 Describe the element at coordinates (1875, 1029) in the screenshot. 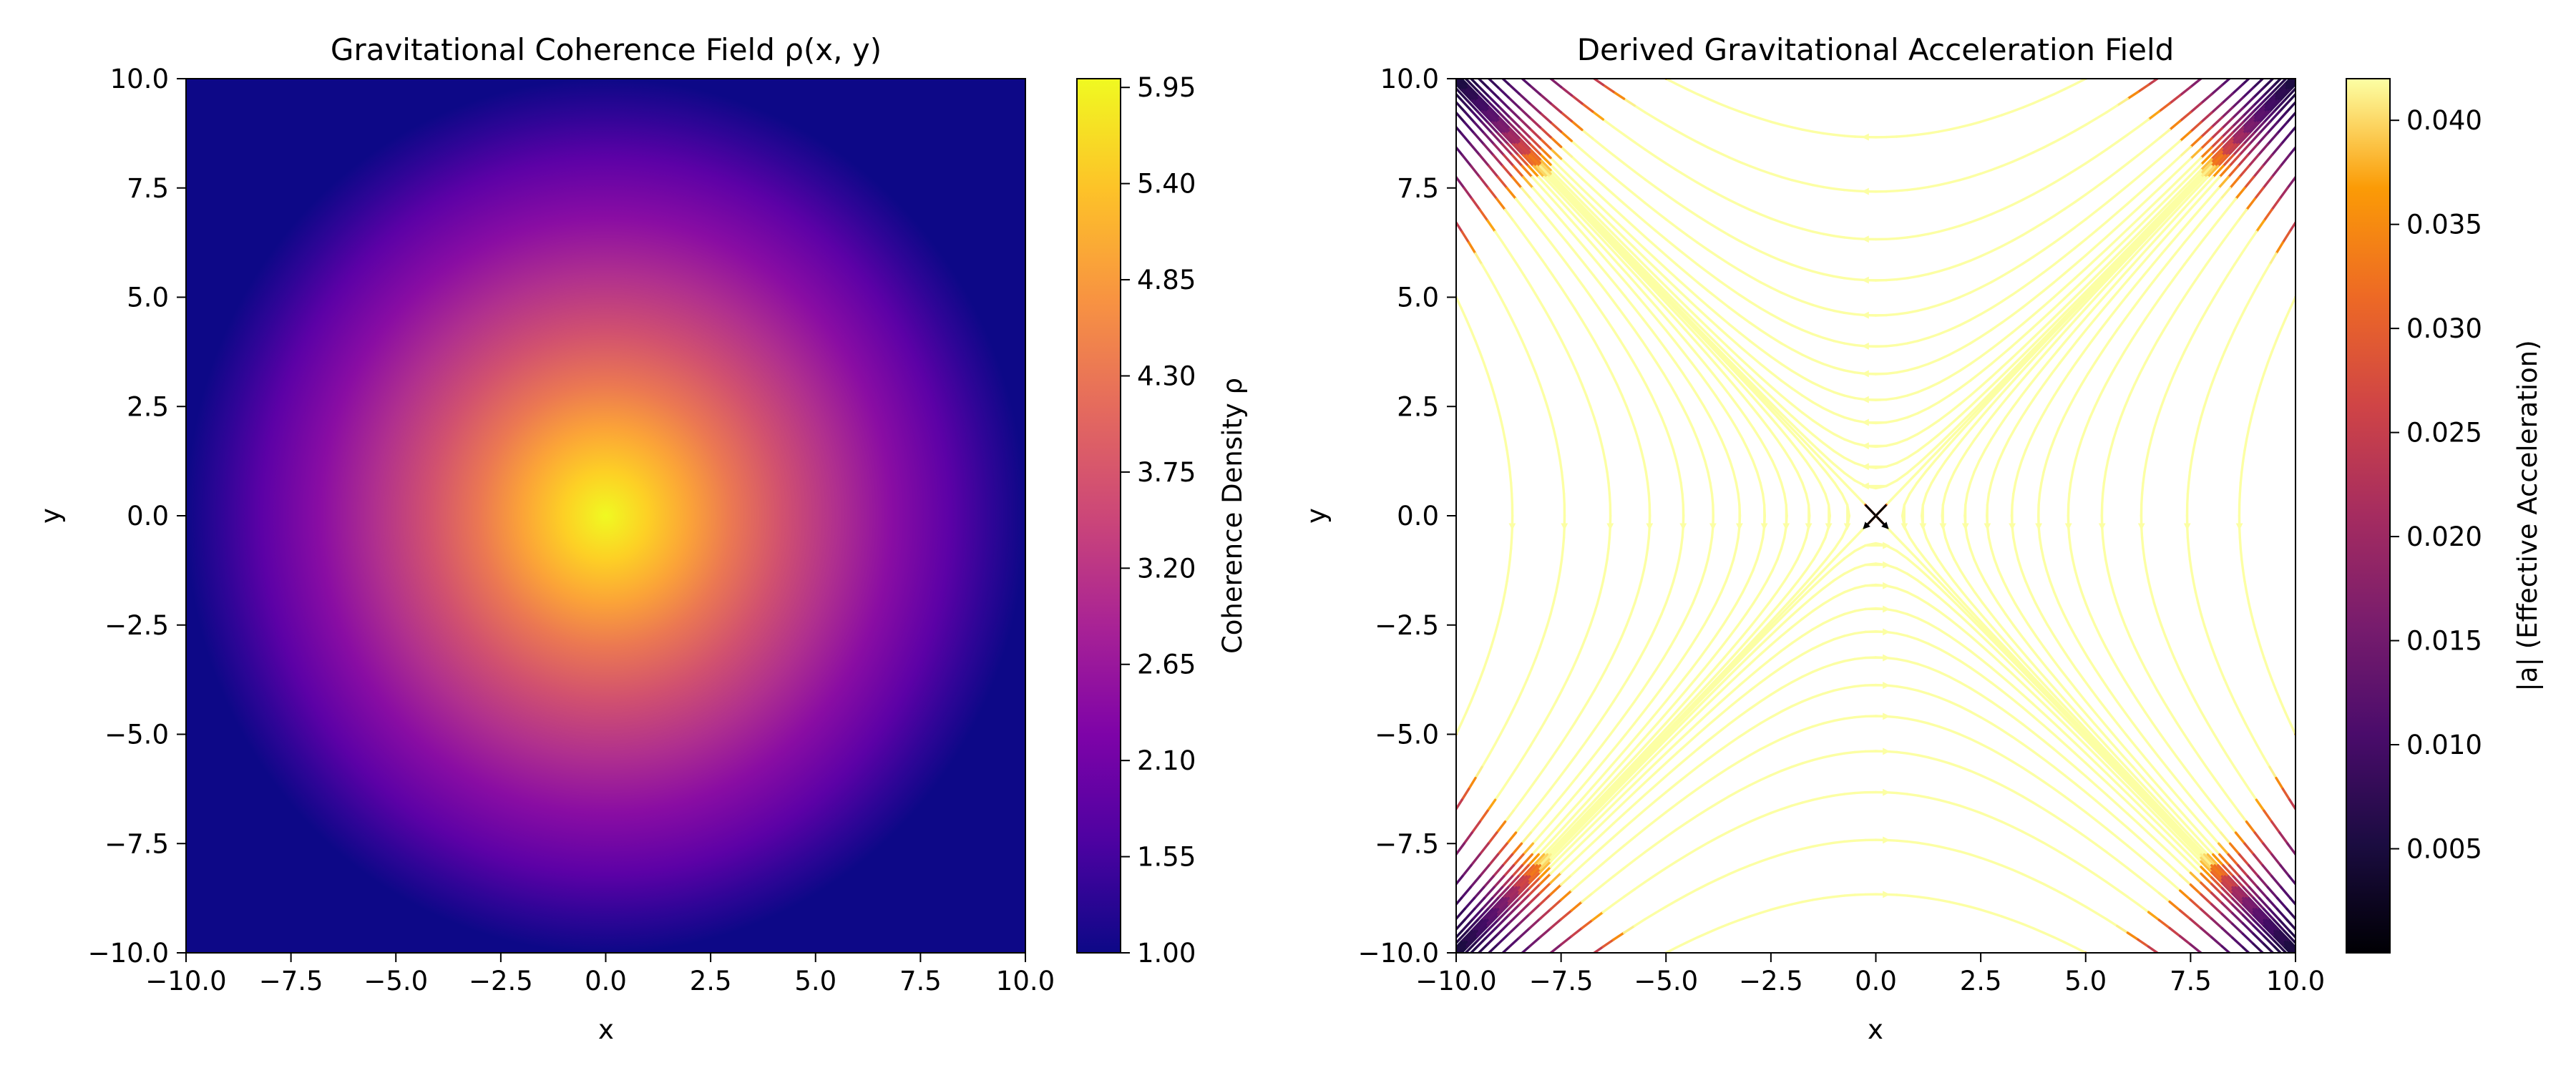

I see `stream-x-label: x` at that location.